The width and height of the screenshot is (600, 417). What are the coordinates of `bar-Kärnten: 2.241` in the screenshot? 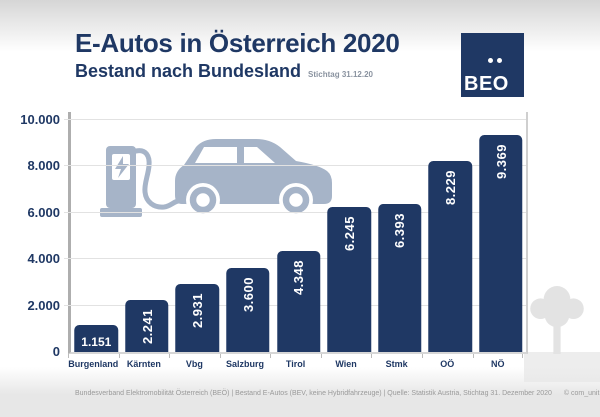 It's located at (147, 326).